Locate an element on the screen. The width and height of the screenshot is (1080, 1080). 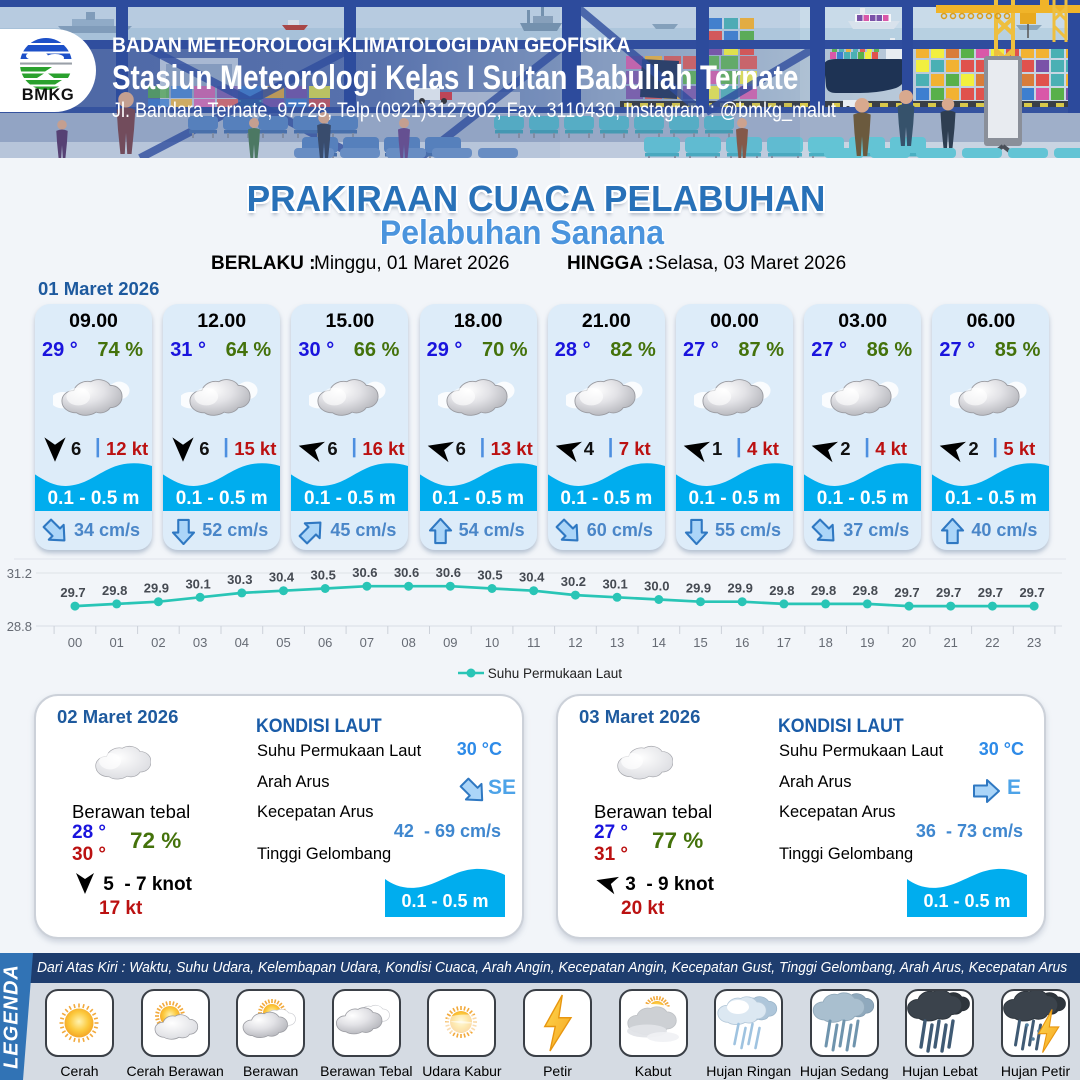
svg-text: 15 is located at coordinates (700, 642).